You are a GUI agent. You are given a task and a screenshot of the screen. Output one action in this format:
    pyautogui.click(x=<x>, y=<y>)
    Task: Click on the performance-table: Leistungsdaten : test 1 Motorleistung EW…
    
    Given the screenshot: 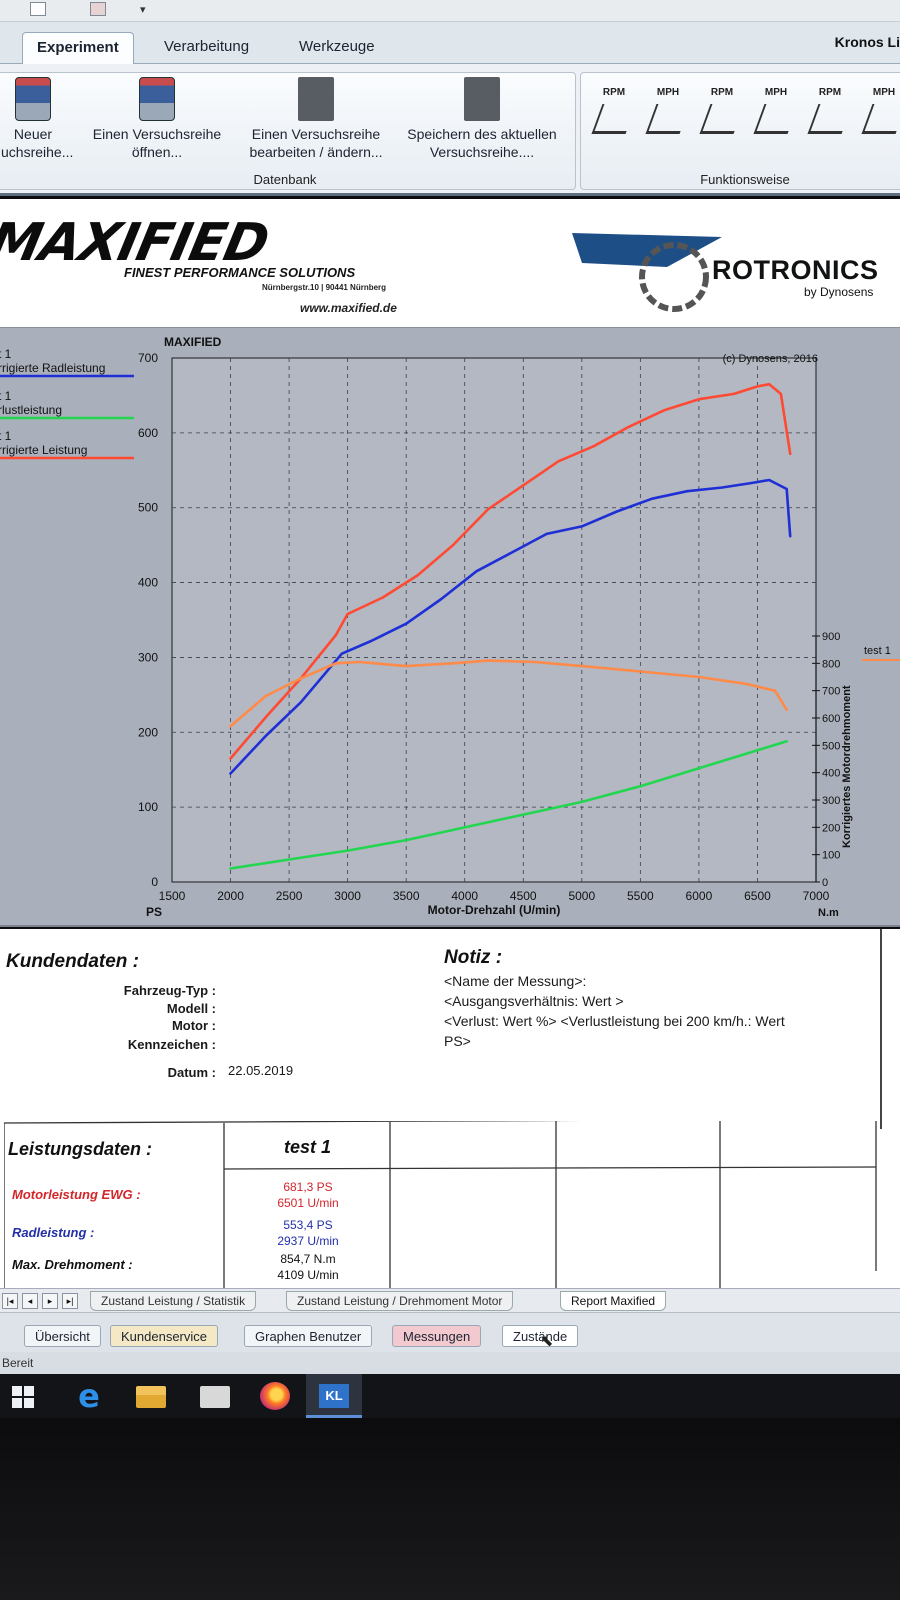 What is the action you would take?
    pyautogui.click(x=441, y=1206)
    